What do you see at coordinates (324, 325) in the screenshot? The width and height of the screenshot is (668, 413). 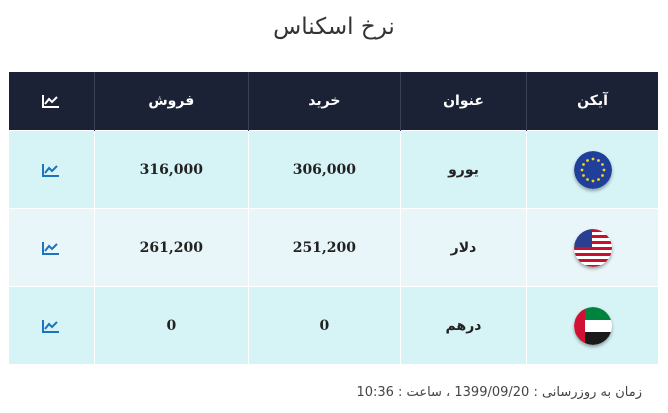 I see `buy-price: 0` at bounding box center [324, 325].